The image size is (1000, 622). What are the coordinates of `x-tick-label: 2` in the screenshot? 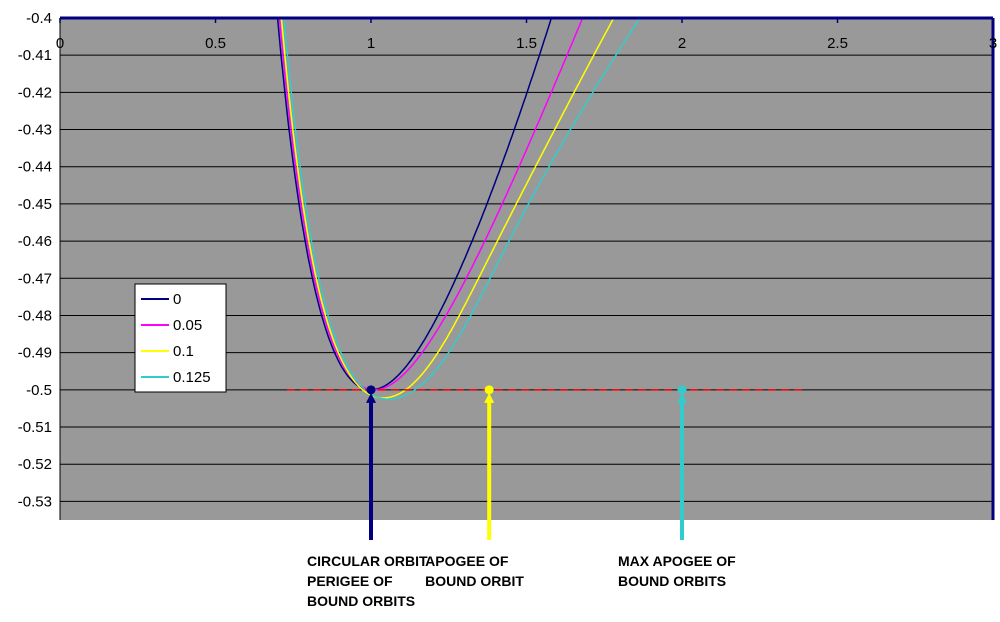 It's located at (682, 43).